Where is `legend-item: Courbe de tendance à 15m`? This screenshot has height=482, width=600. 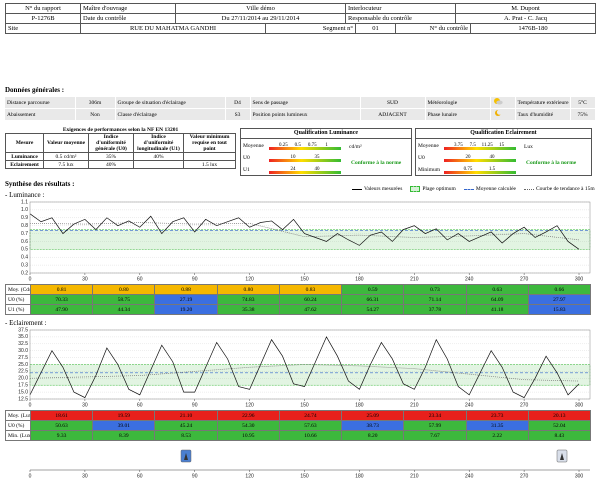
legend-item: Courbe de tendance à 15m is located at coordinates (559, 189).